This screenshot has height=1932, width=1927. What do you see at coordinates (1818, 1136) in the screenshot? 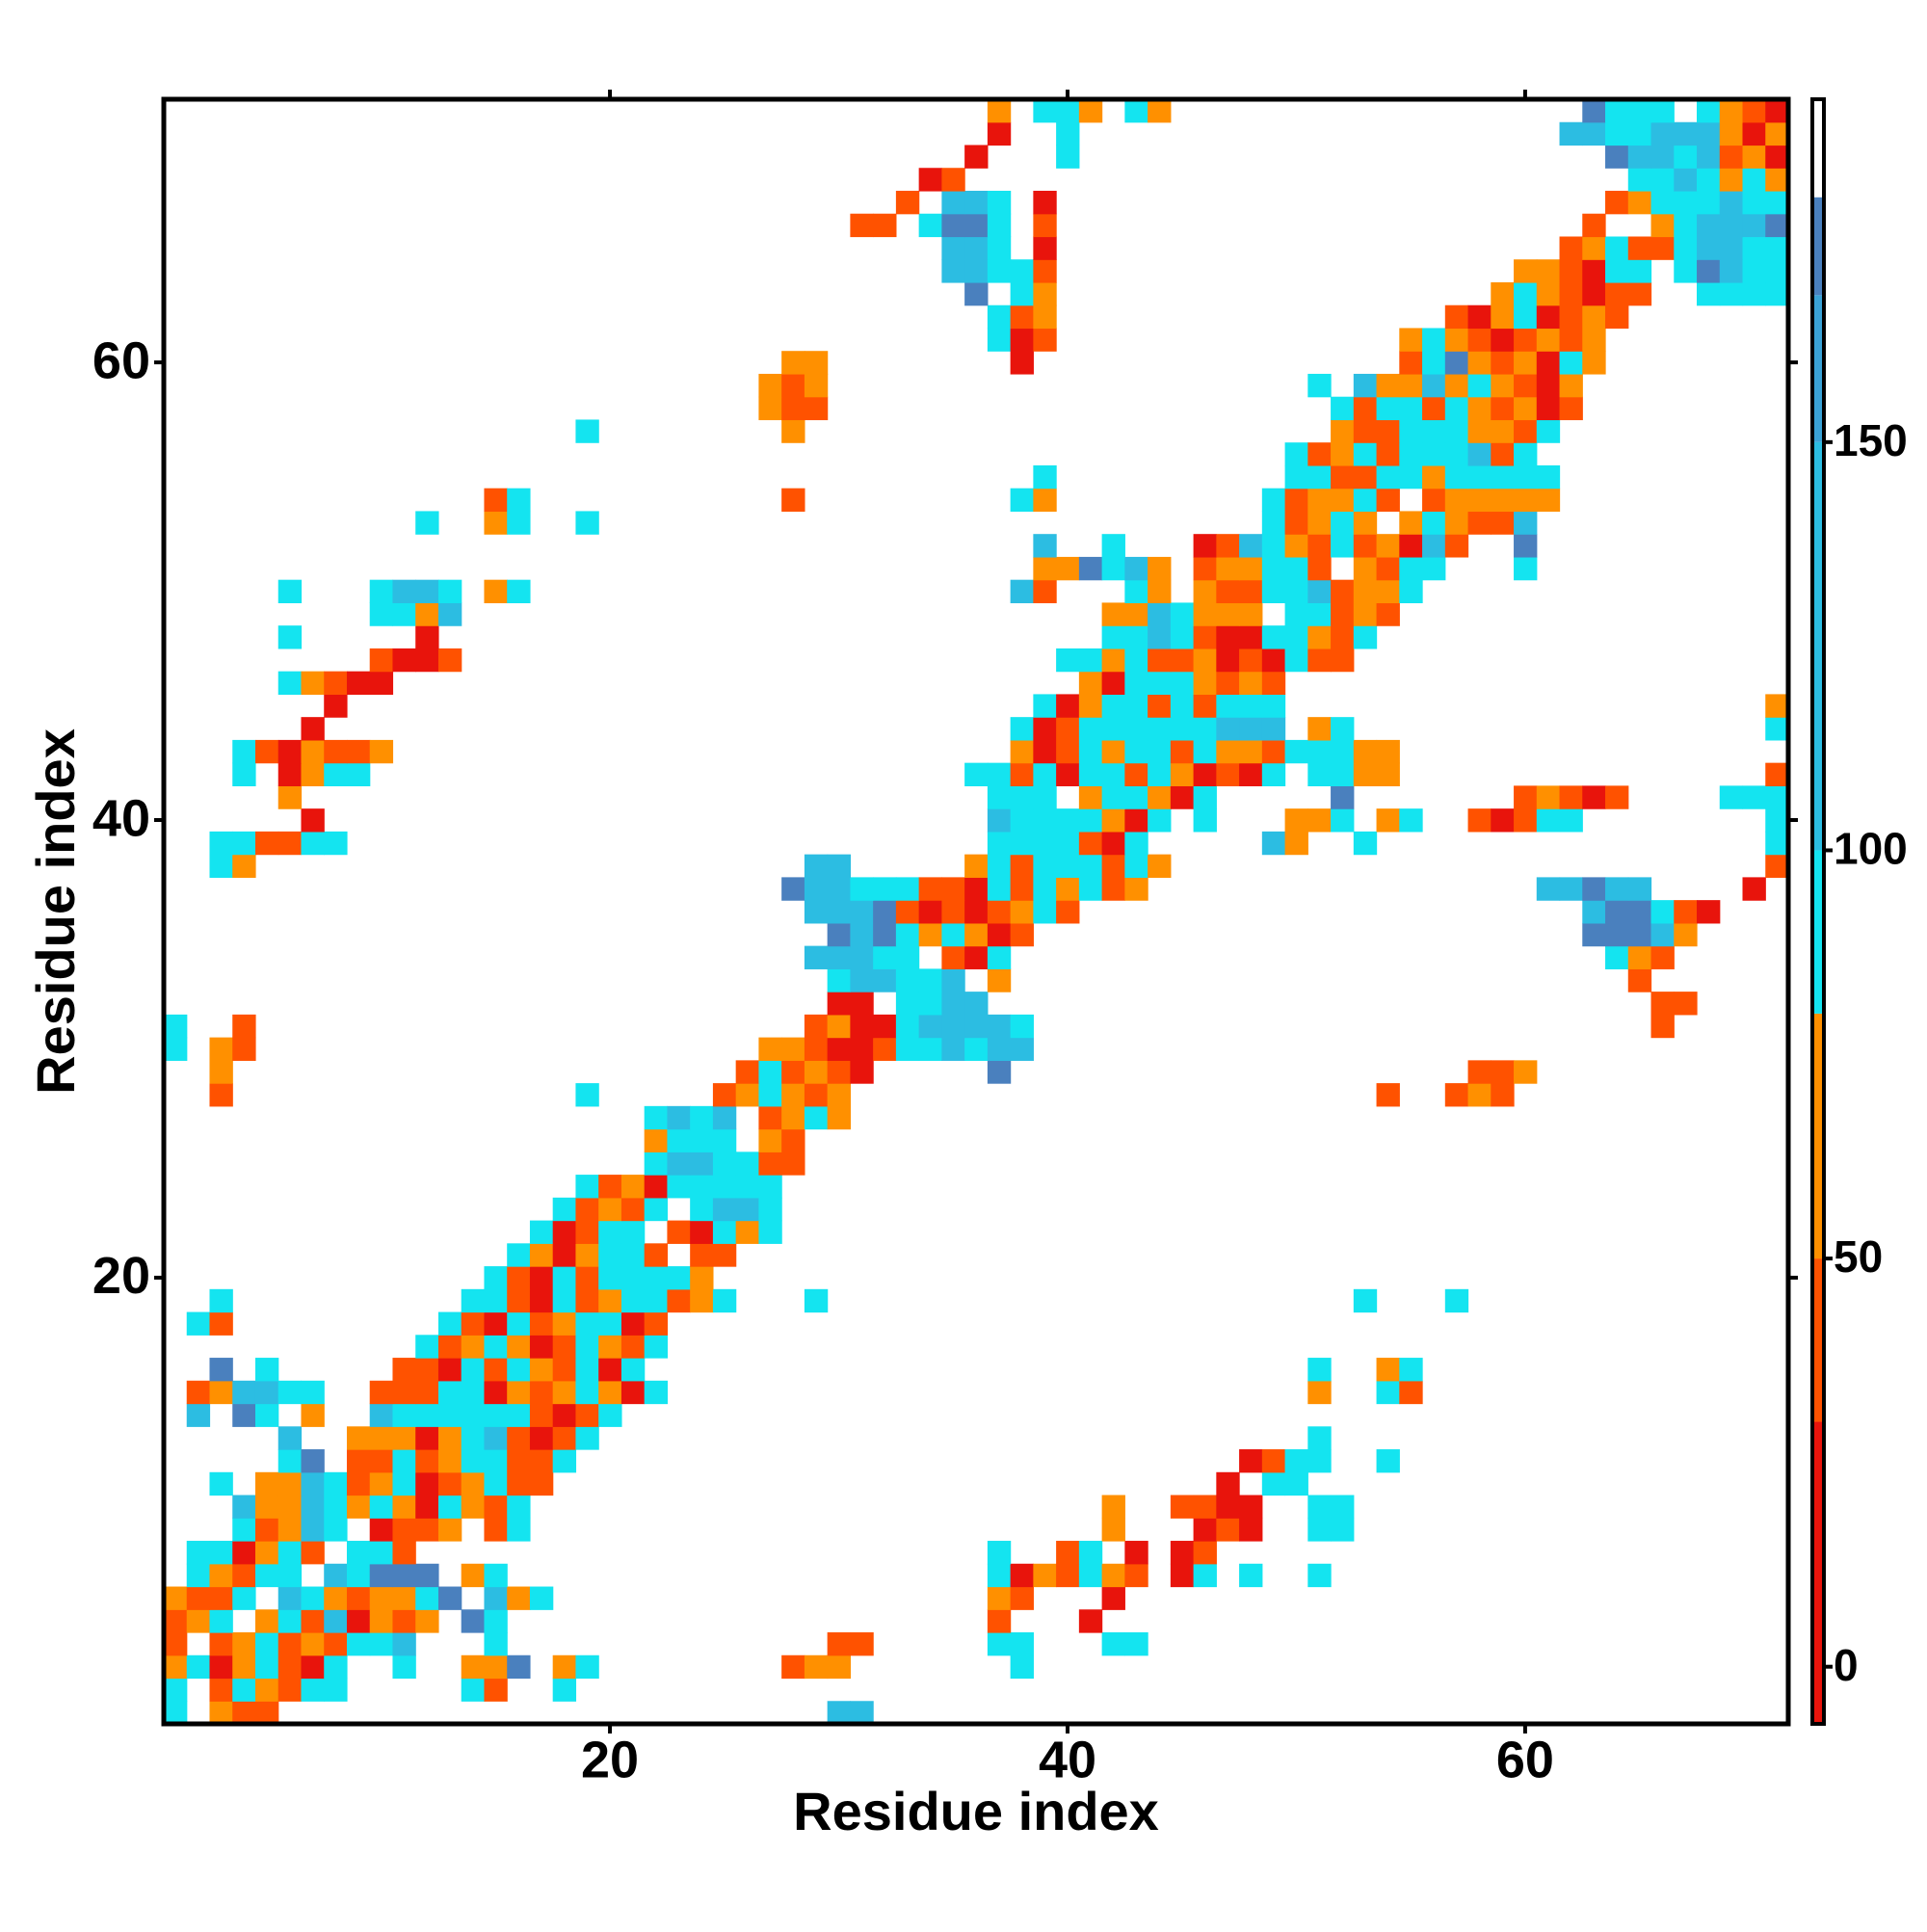
I see `colorbar-segment` at bounding box center [1818, 1136].